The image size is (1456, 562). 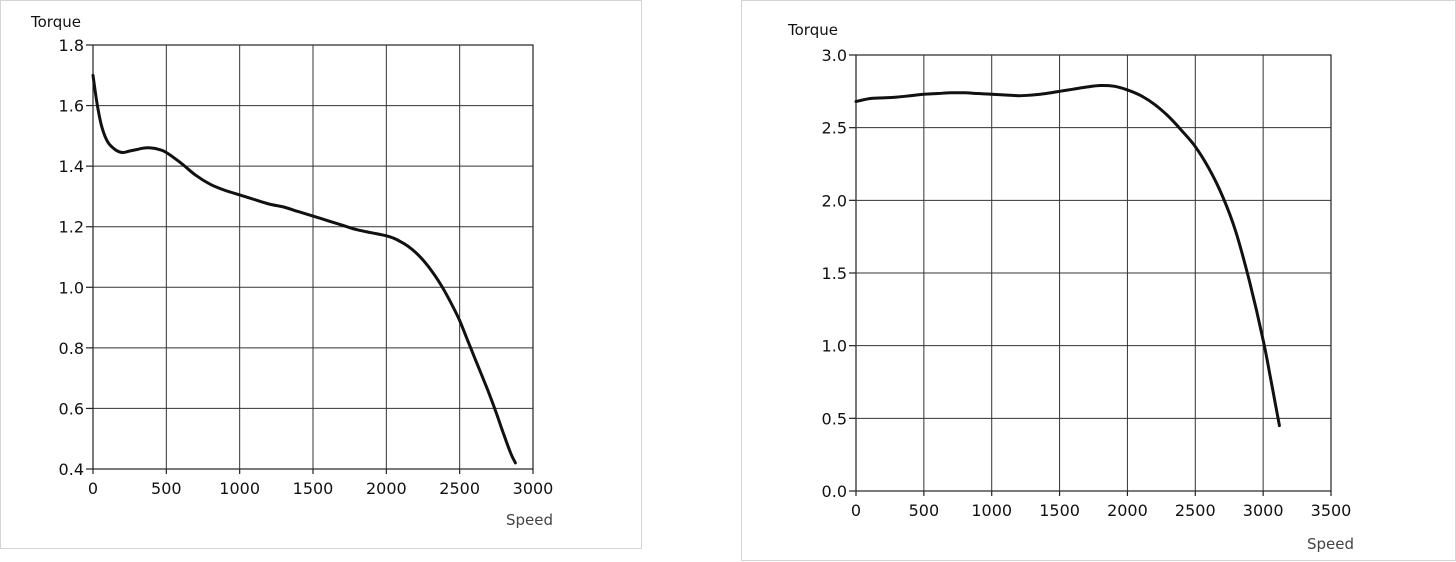 What do you see at coordinates (71, 227) in the screenshot?
I see `y-tick-label: 1.2` at bounding box center [71, 227].